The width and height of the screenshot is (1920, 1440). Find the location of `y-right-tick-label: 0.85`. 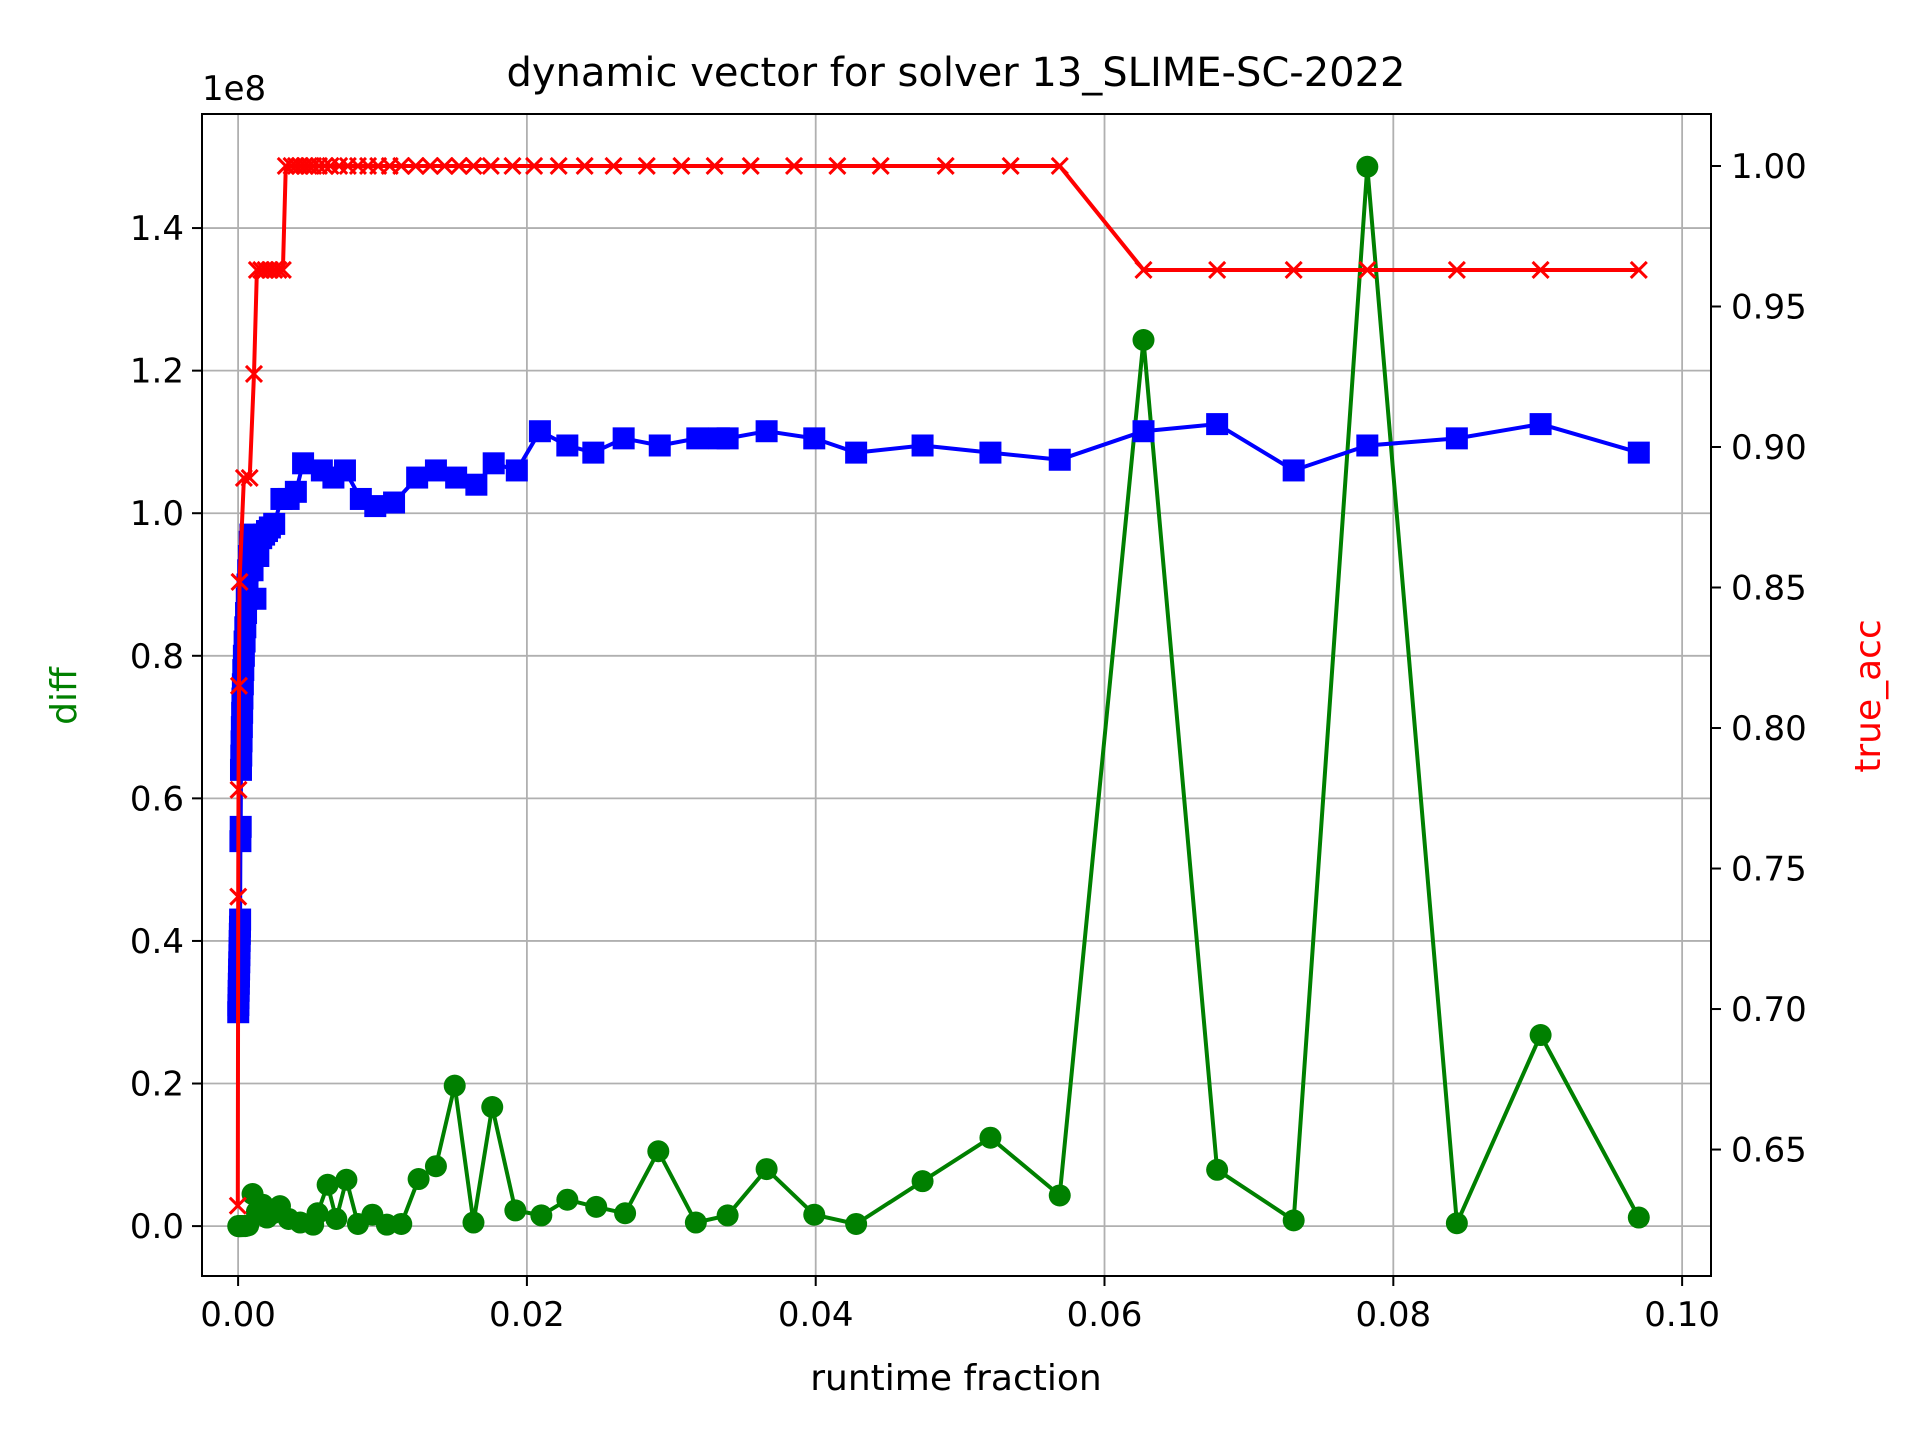

y-right-tick-label: 0.85 is located at coordinates (1769, 589).